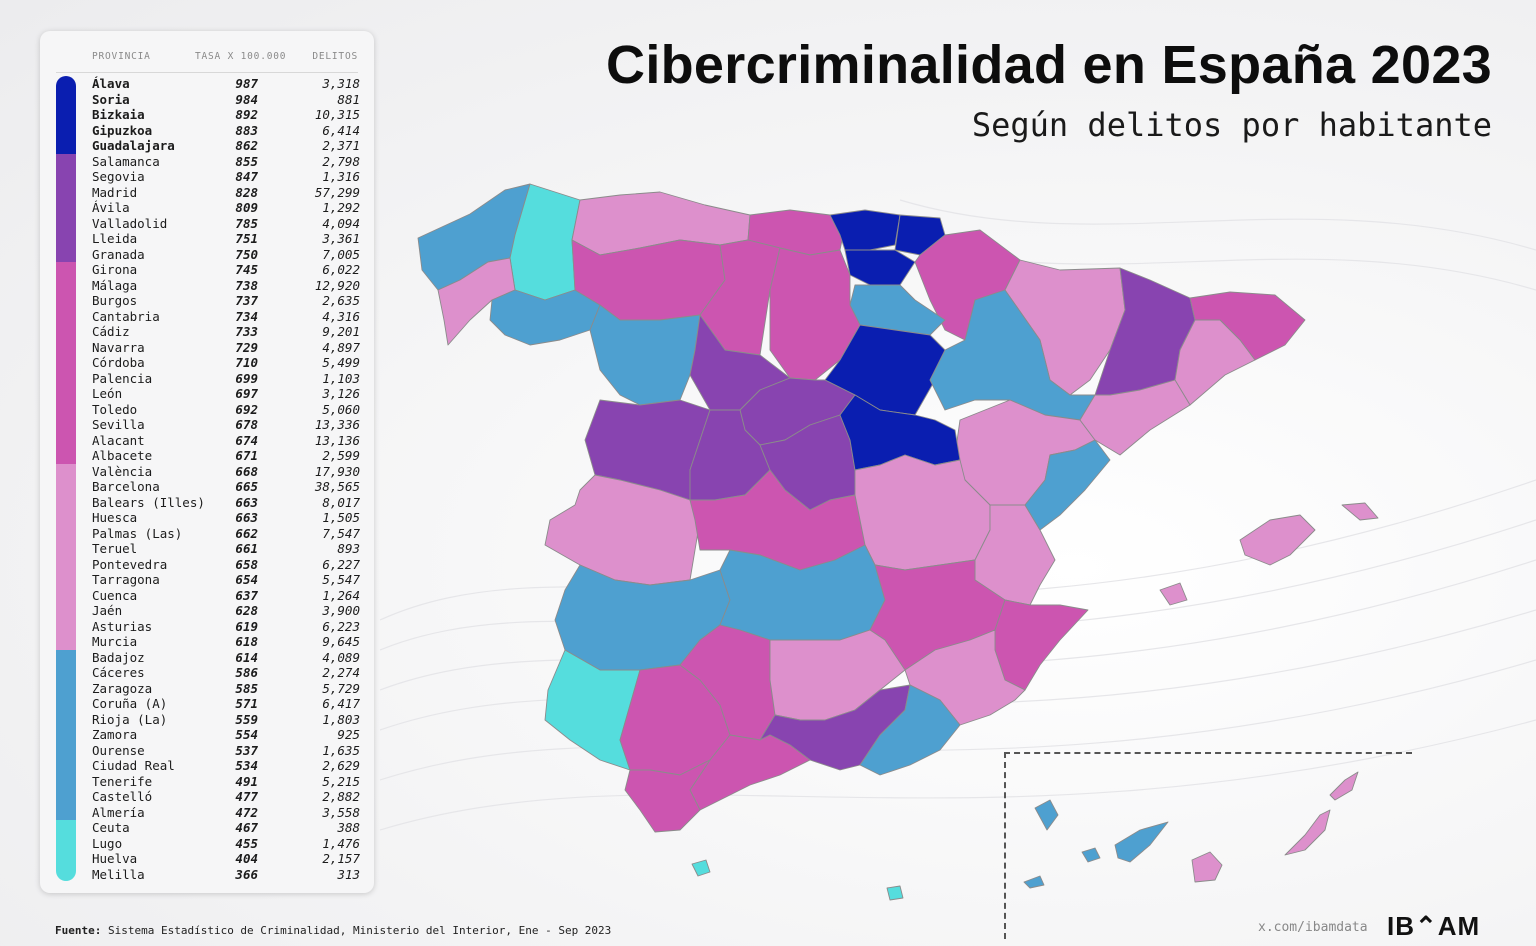 The image size is (1536, 946). What do you see at coordinates (226, 673) in the screenshot?
I see `table-row: Cáceres 586 2,274` at bounding box center [226, 673].